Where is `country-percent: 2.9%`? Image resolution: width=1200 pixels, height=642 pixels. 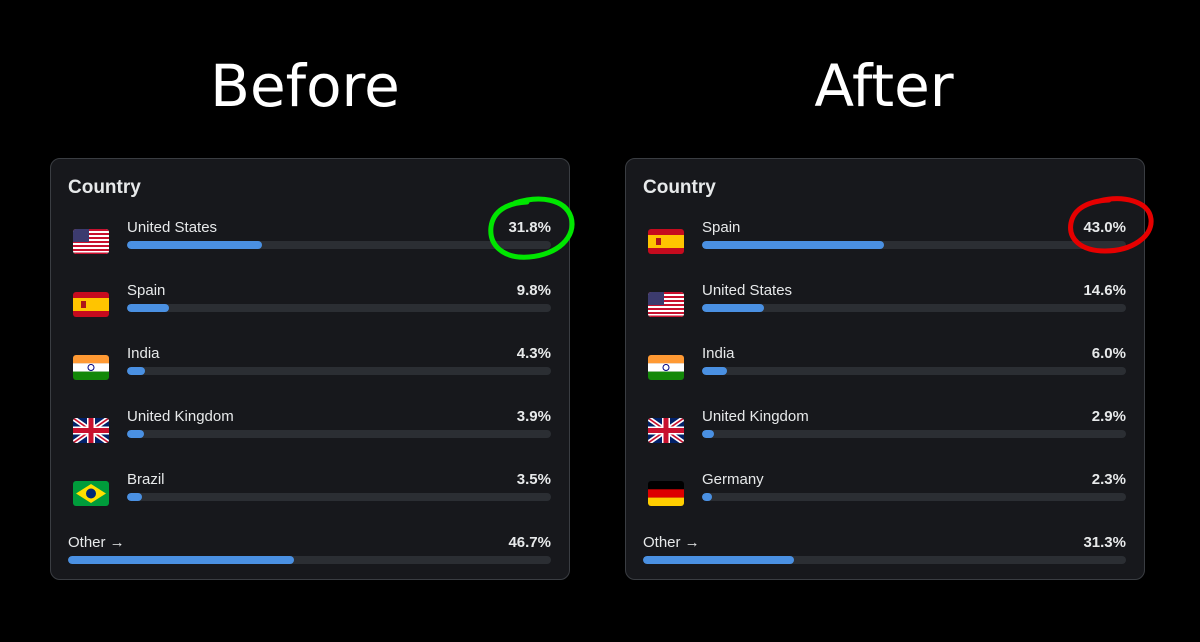
country-percent: 2.9% is located at coordinates (1108, 416).